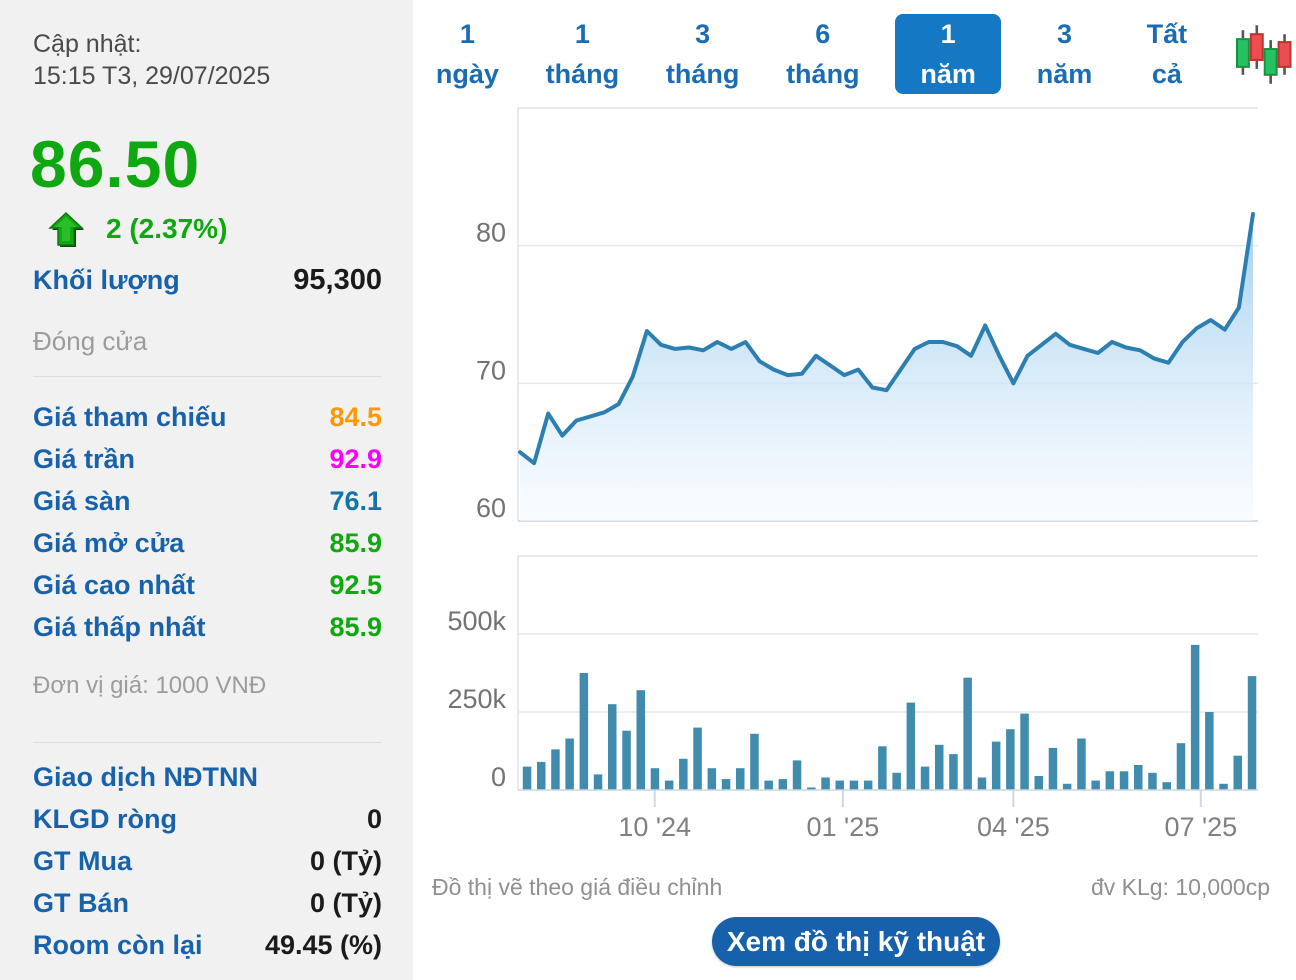 The height and width of the screenshot is (980, 1296). I want to click on tab-Tất-cả: Tất cả, so click(1166, 54).